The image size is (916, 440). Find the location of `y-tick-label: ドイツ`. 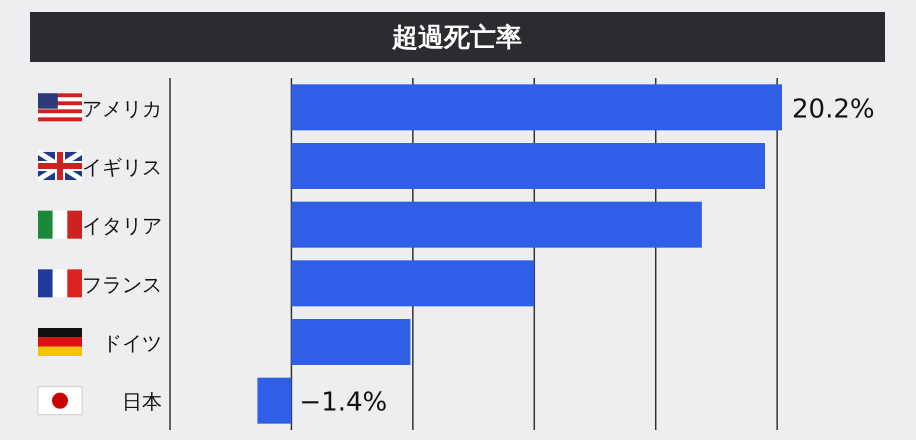

y-tick-label: ドイツ is located at coordinates (132, 343).